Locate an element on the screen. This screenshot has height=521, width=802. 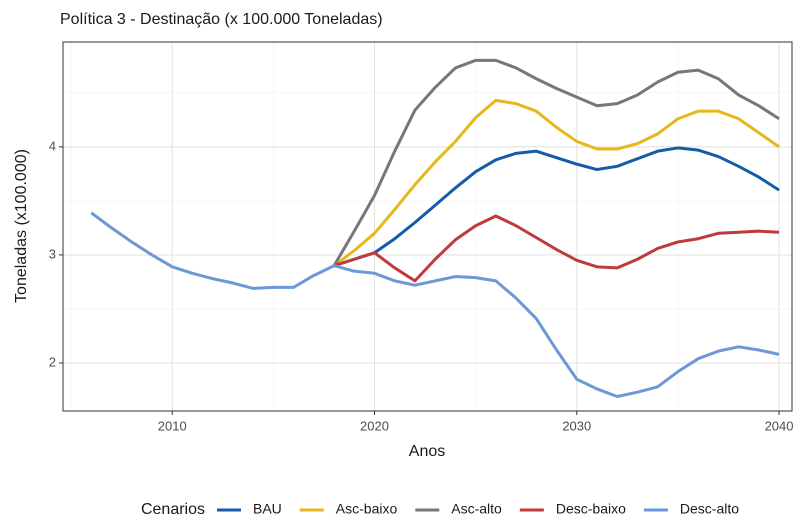
legend-label: Asc-alto is located at coordinates (476, 509).